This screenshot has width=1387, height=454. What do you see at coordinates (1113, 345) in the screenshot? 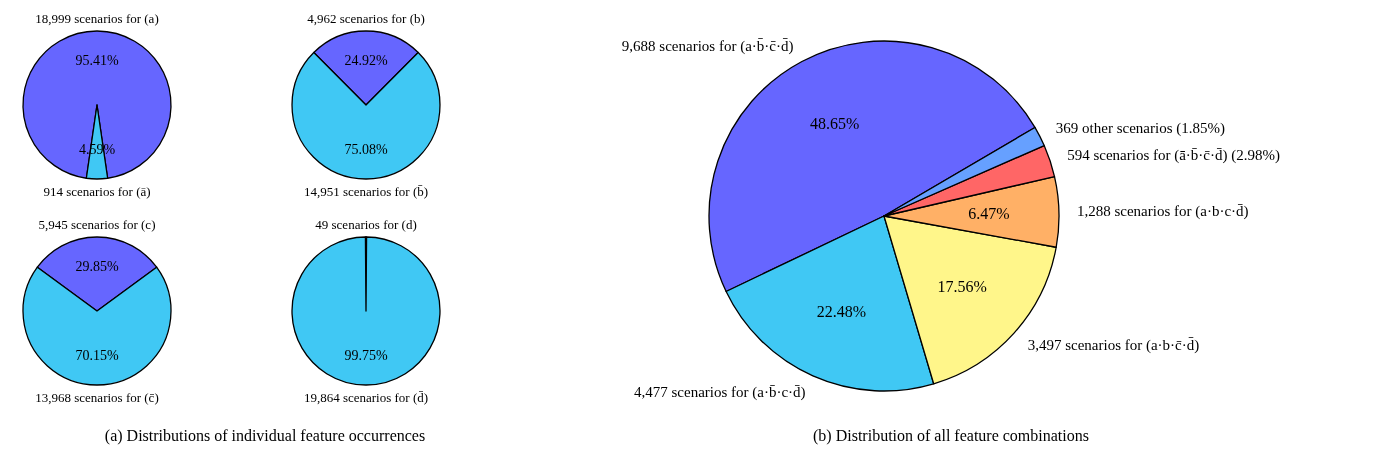
I see `slice-label: 3,497 scenarios for (a·b·c̄·d̄)` at bounding box center [1113, 345].